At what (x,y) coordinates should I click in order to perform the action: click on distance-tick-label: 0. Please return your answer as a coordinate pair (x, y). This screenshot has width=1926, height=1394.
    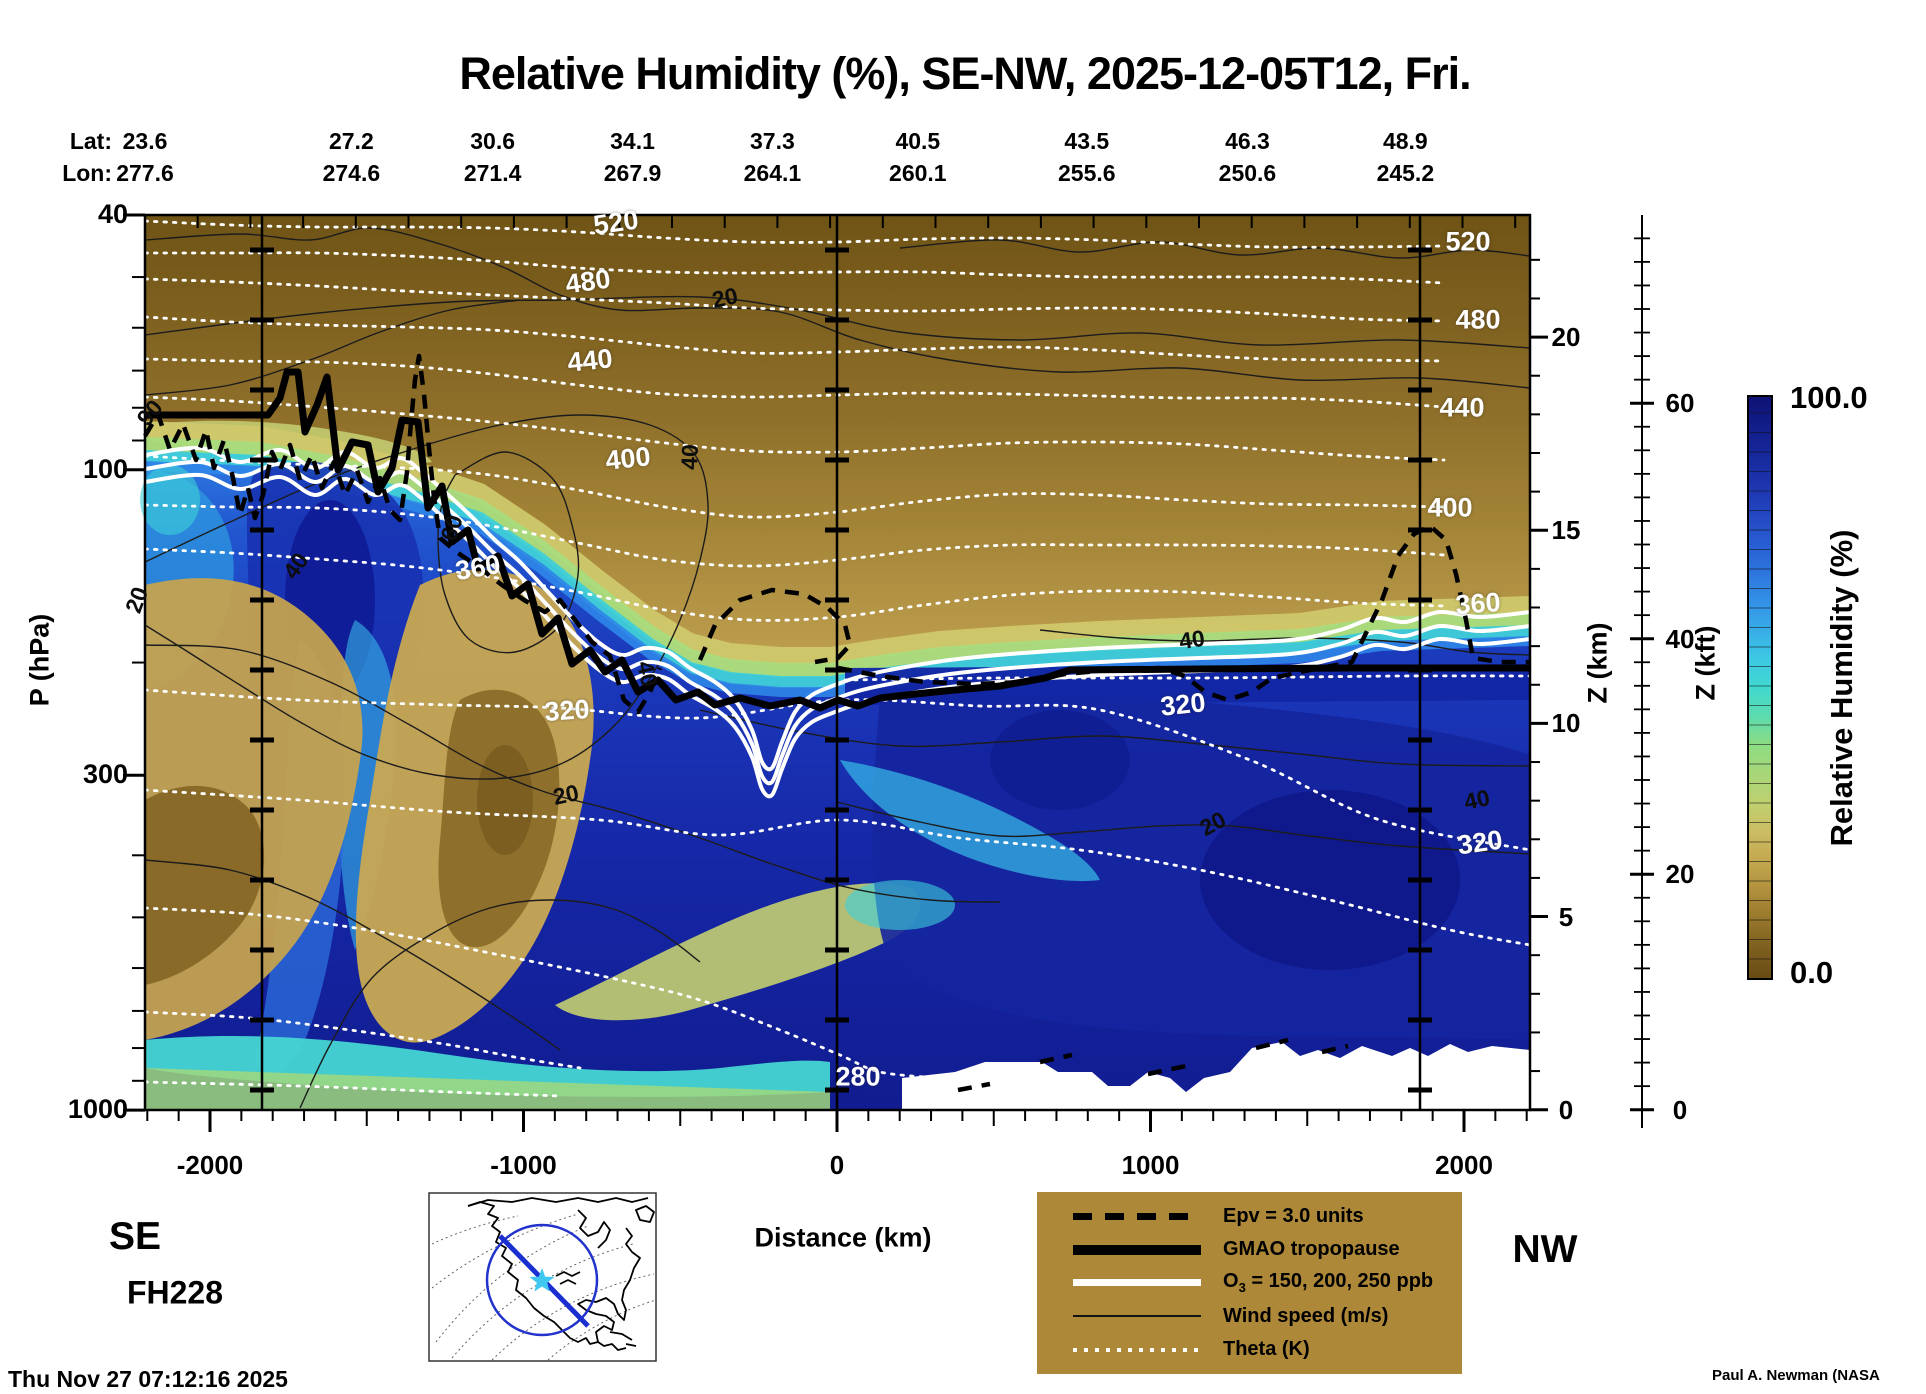
    Looking at the image, I should click on (837, 1165).